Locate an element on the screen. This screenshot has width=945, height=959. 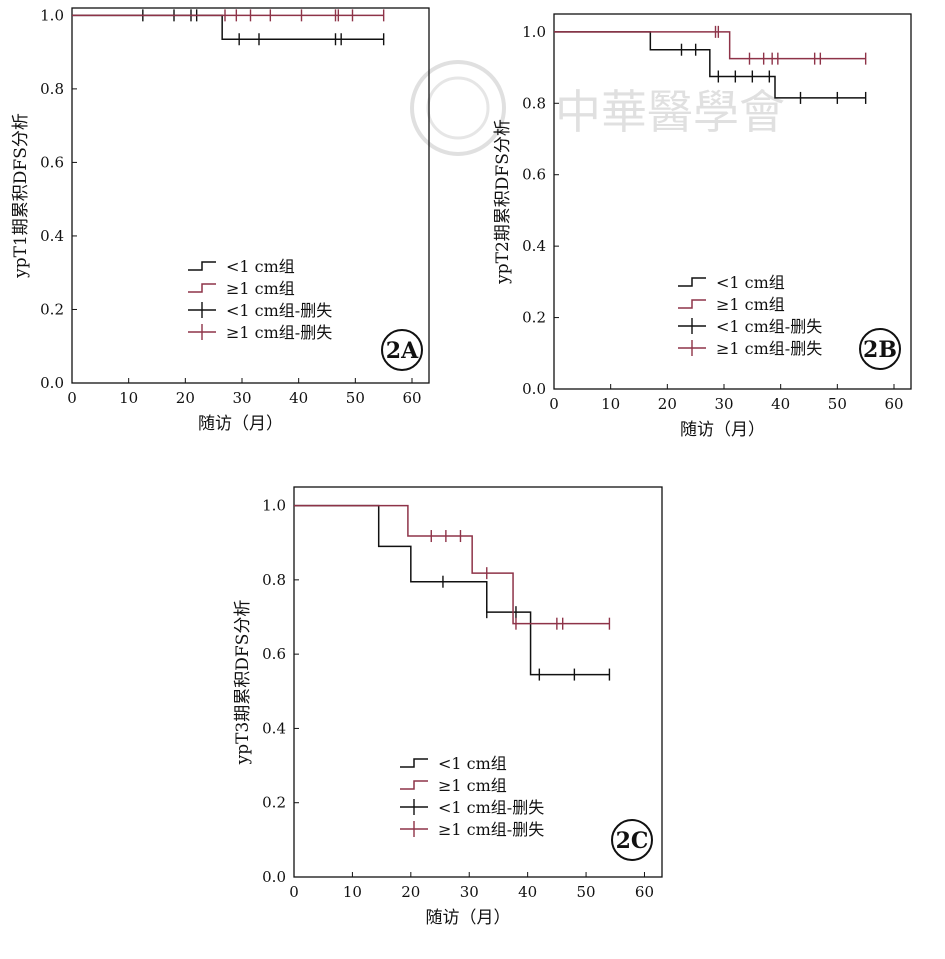
y-axis-label: ypT3期累积DFS分析 is located at coordinates (243, 683).